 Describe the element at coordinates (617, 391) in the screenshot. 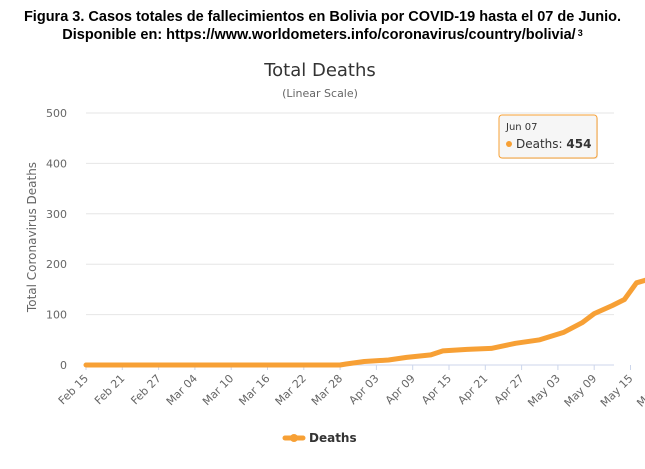

I see `x-tick-label: May 15` at that location.